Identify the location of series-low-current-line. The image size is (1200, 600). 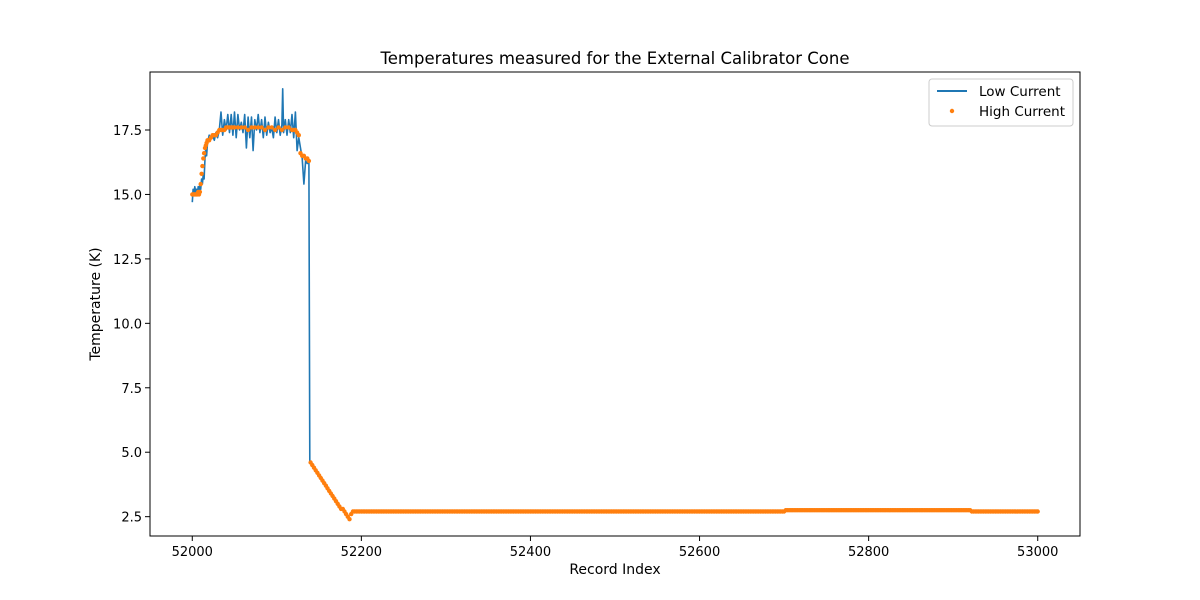
(251, 276).